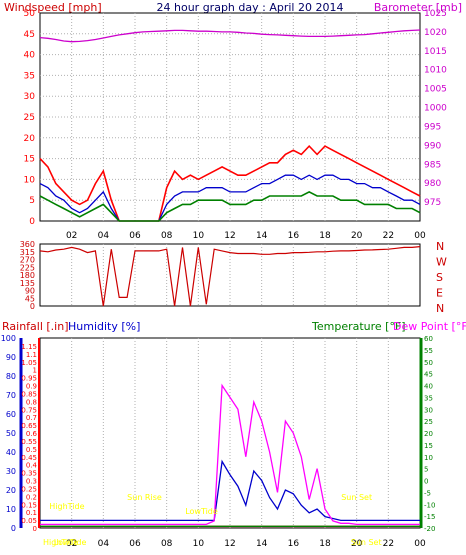 This screenshot has height=555, width=466. I want to click on x-tick-label-wind: 14, so click(262, 236).